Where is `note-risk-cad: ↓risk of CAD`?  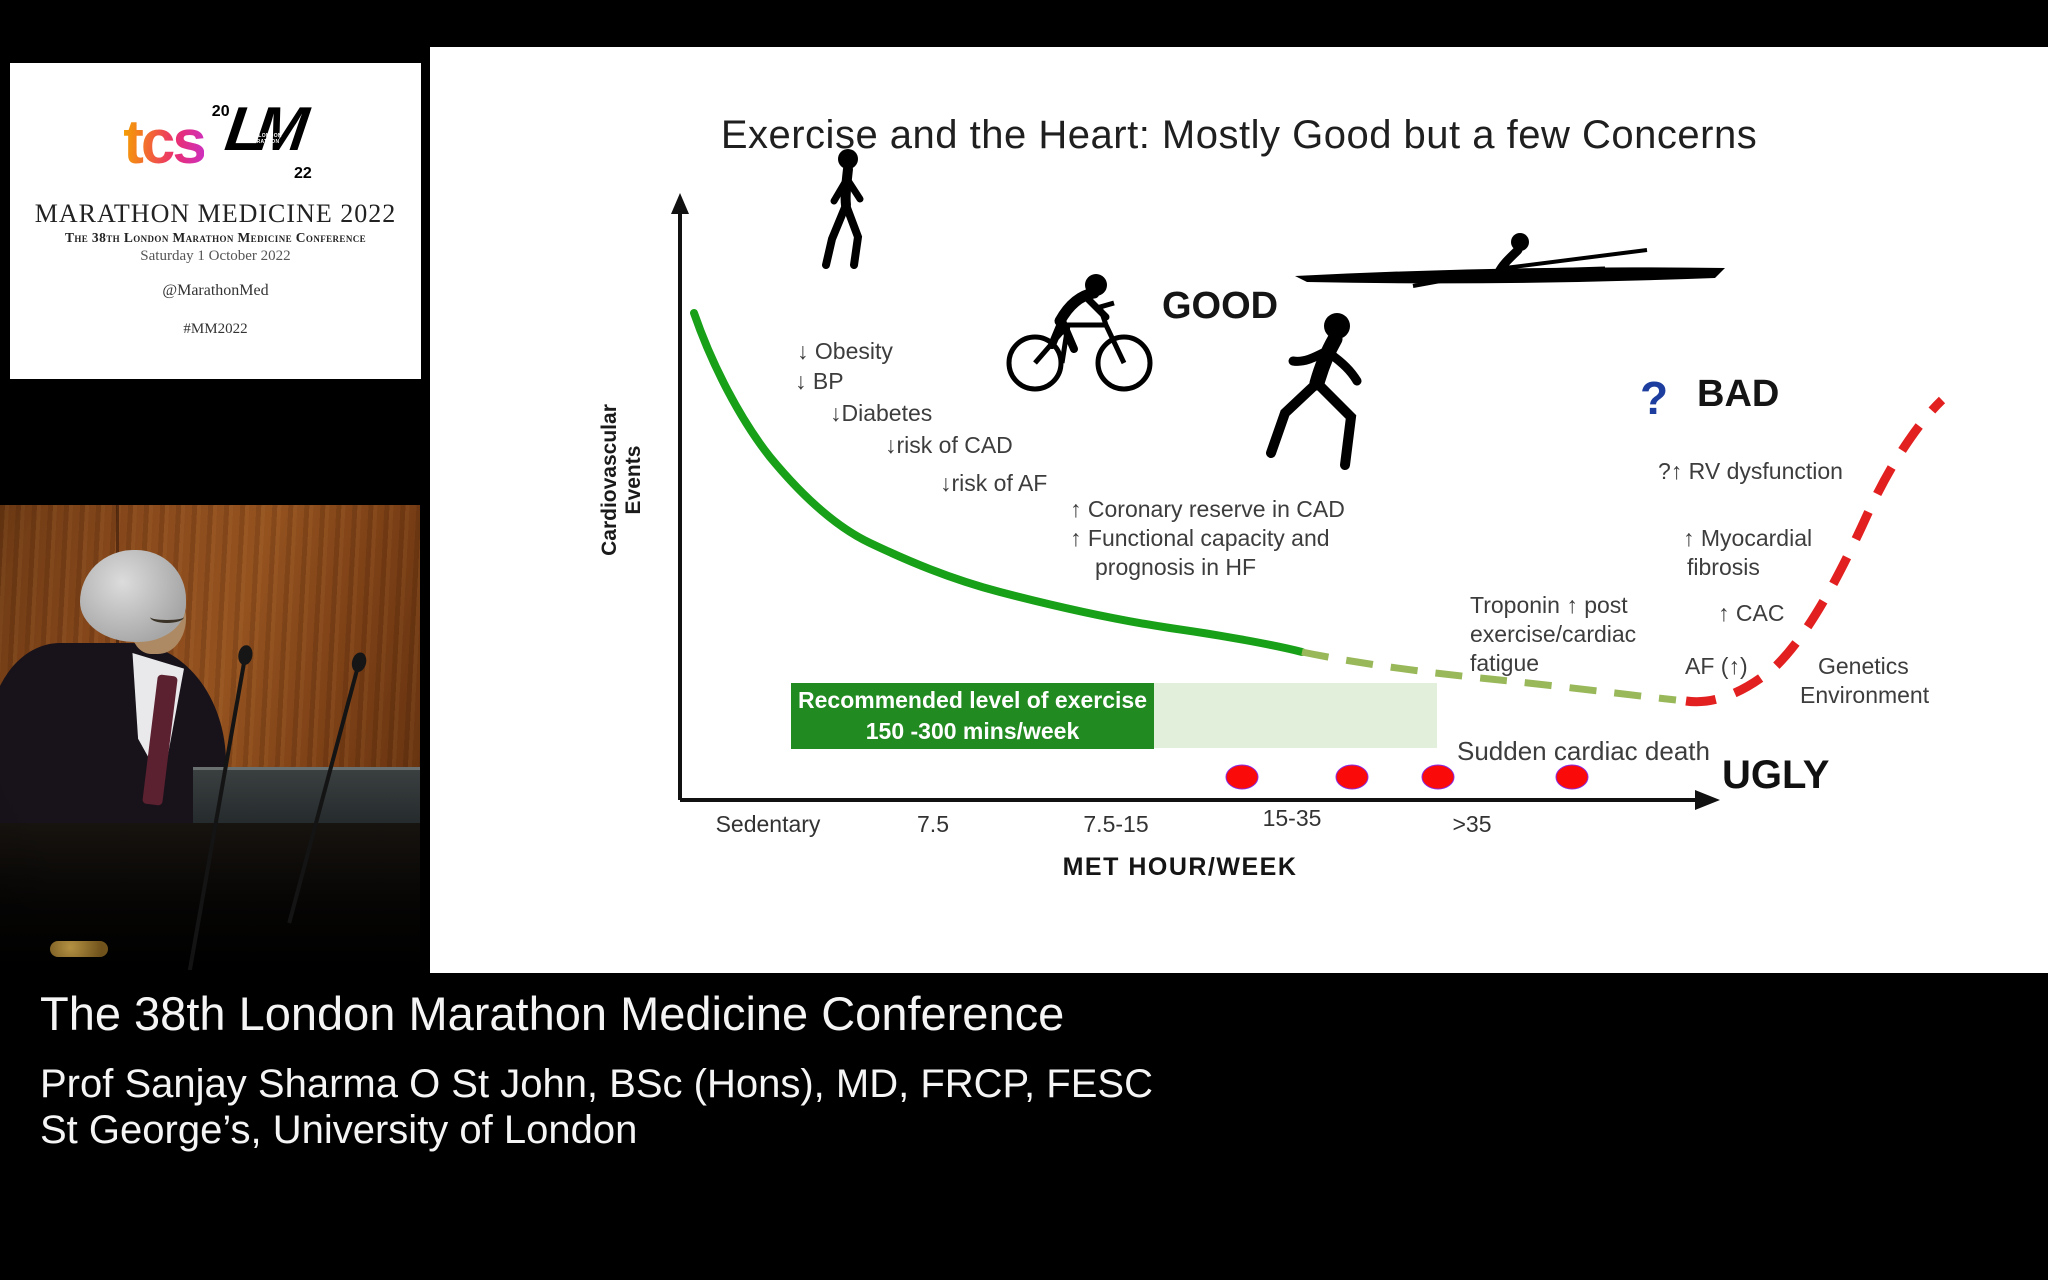
note-risk-cad: ↓risk of CAD is located at coordinates (949, 445).